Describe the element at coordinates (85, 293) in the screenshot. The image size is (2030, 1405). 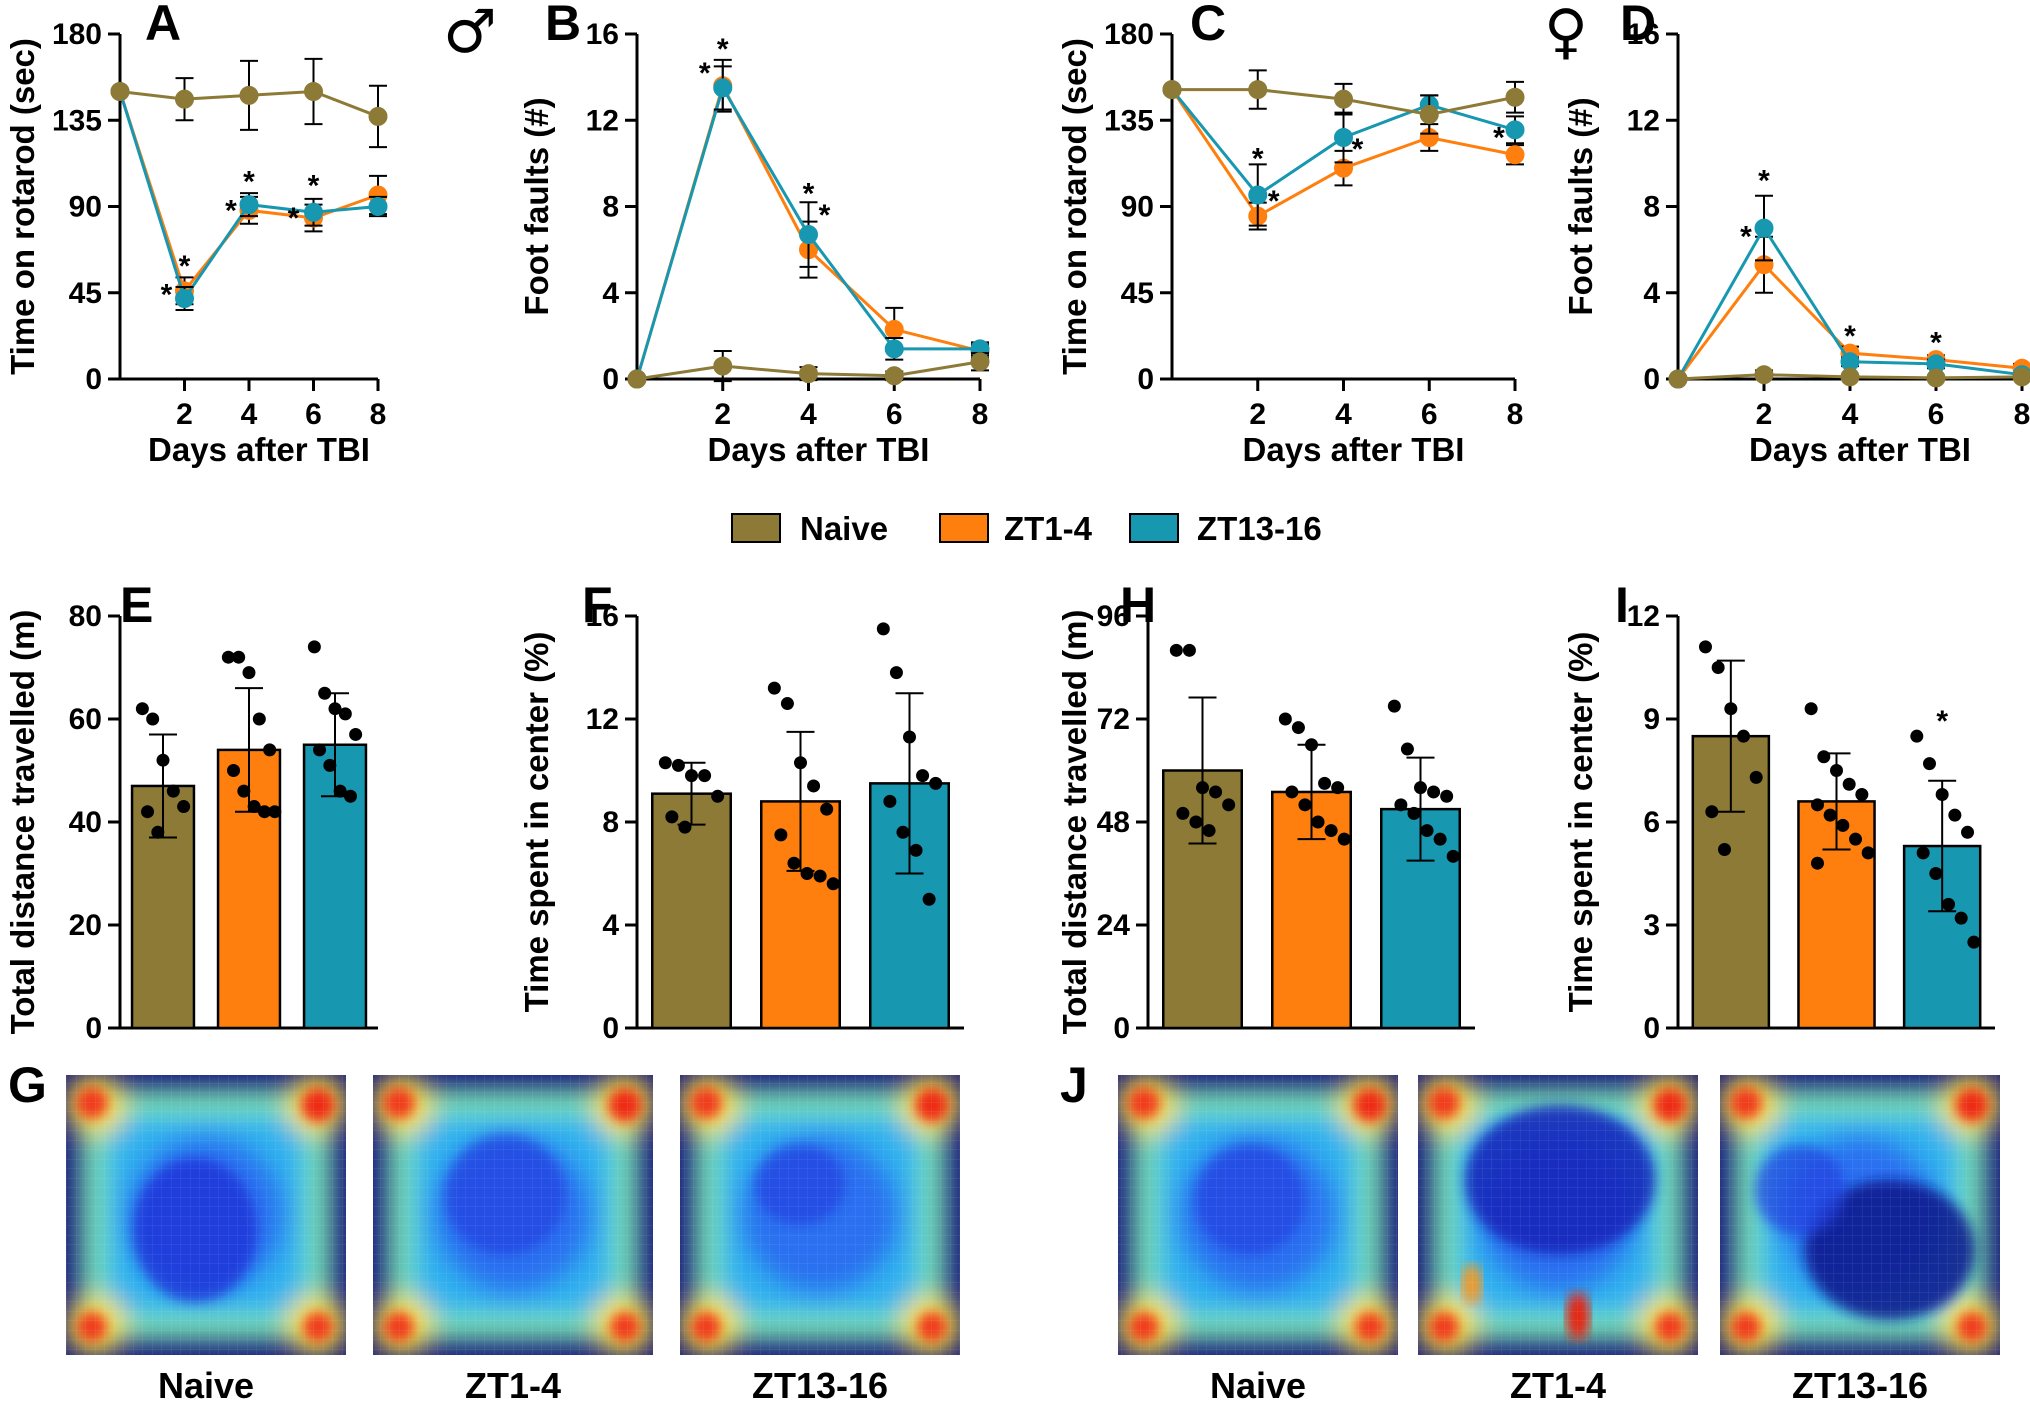
I see `y-tick-label: 45` at that location.